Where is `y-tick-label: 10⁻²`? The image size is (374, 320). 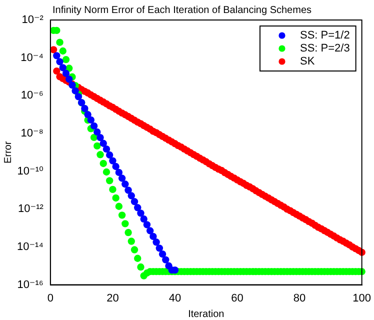 y-tick-label: 10⁻² is located at coordinates (33, 20).